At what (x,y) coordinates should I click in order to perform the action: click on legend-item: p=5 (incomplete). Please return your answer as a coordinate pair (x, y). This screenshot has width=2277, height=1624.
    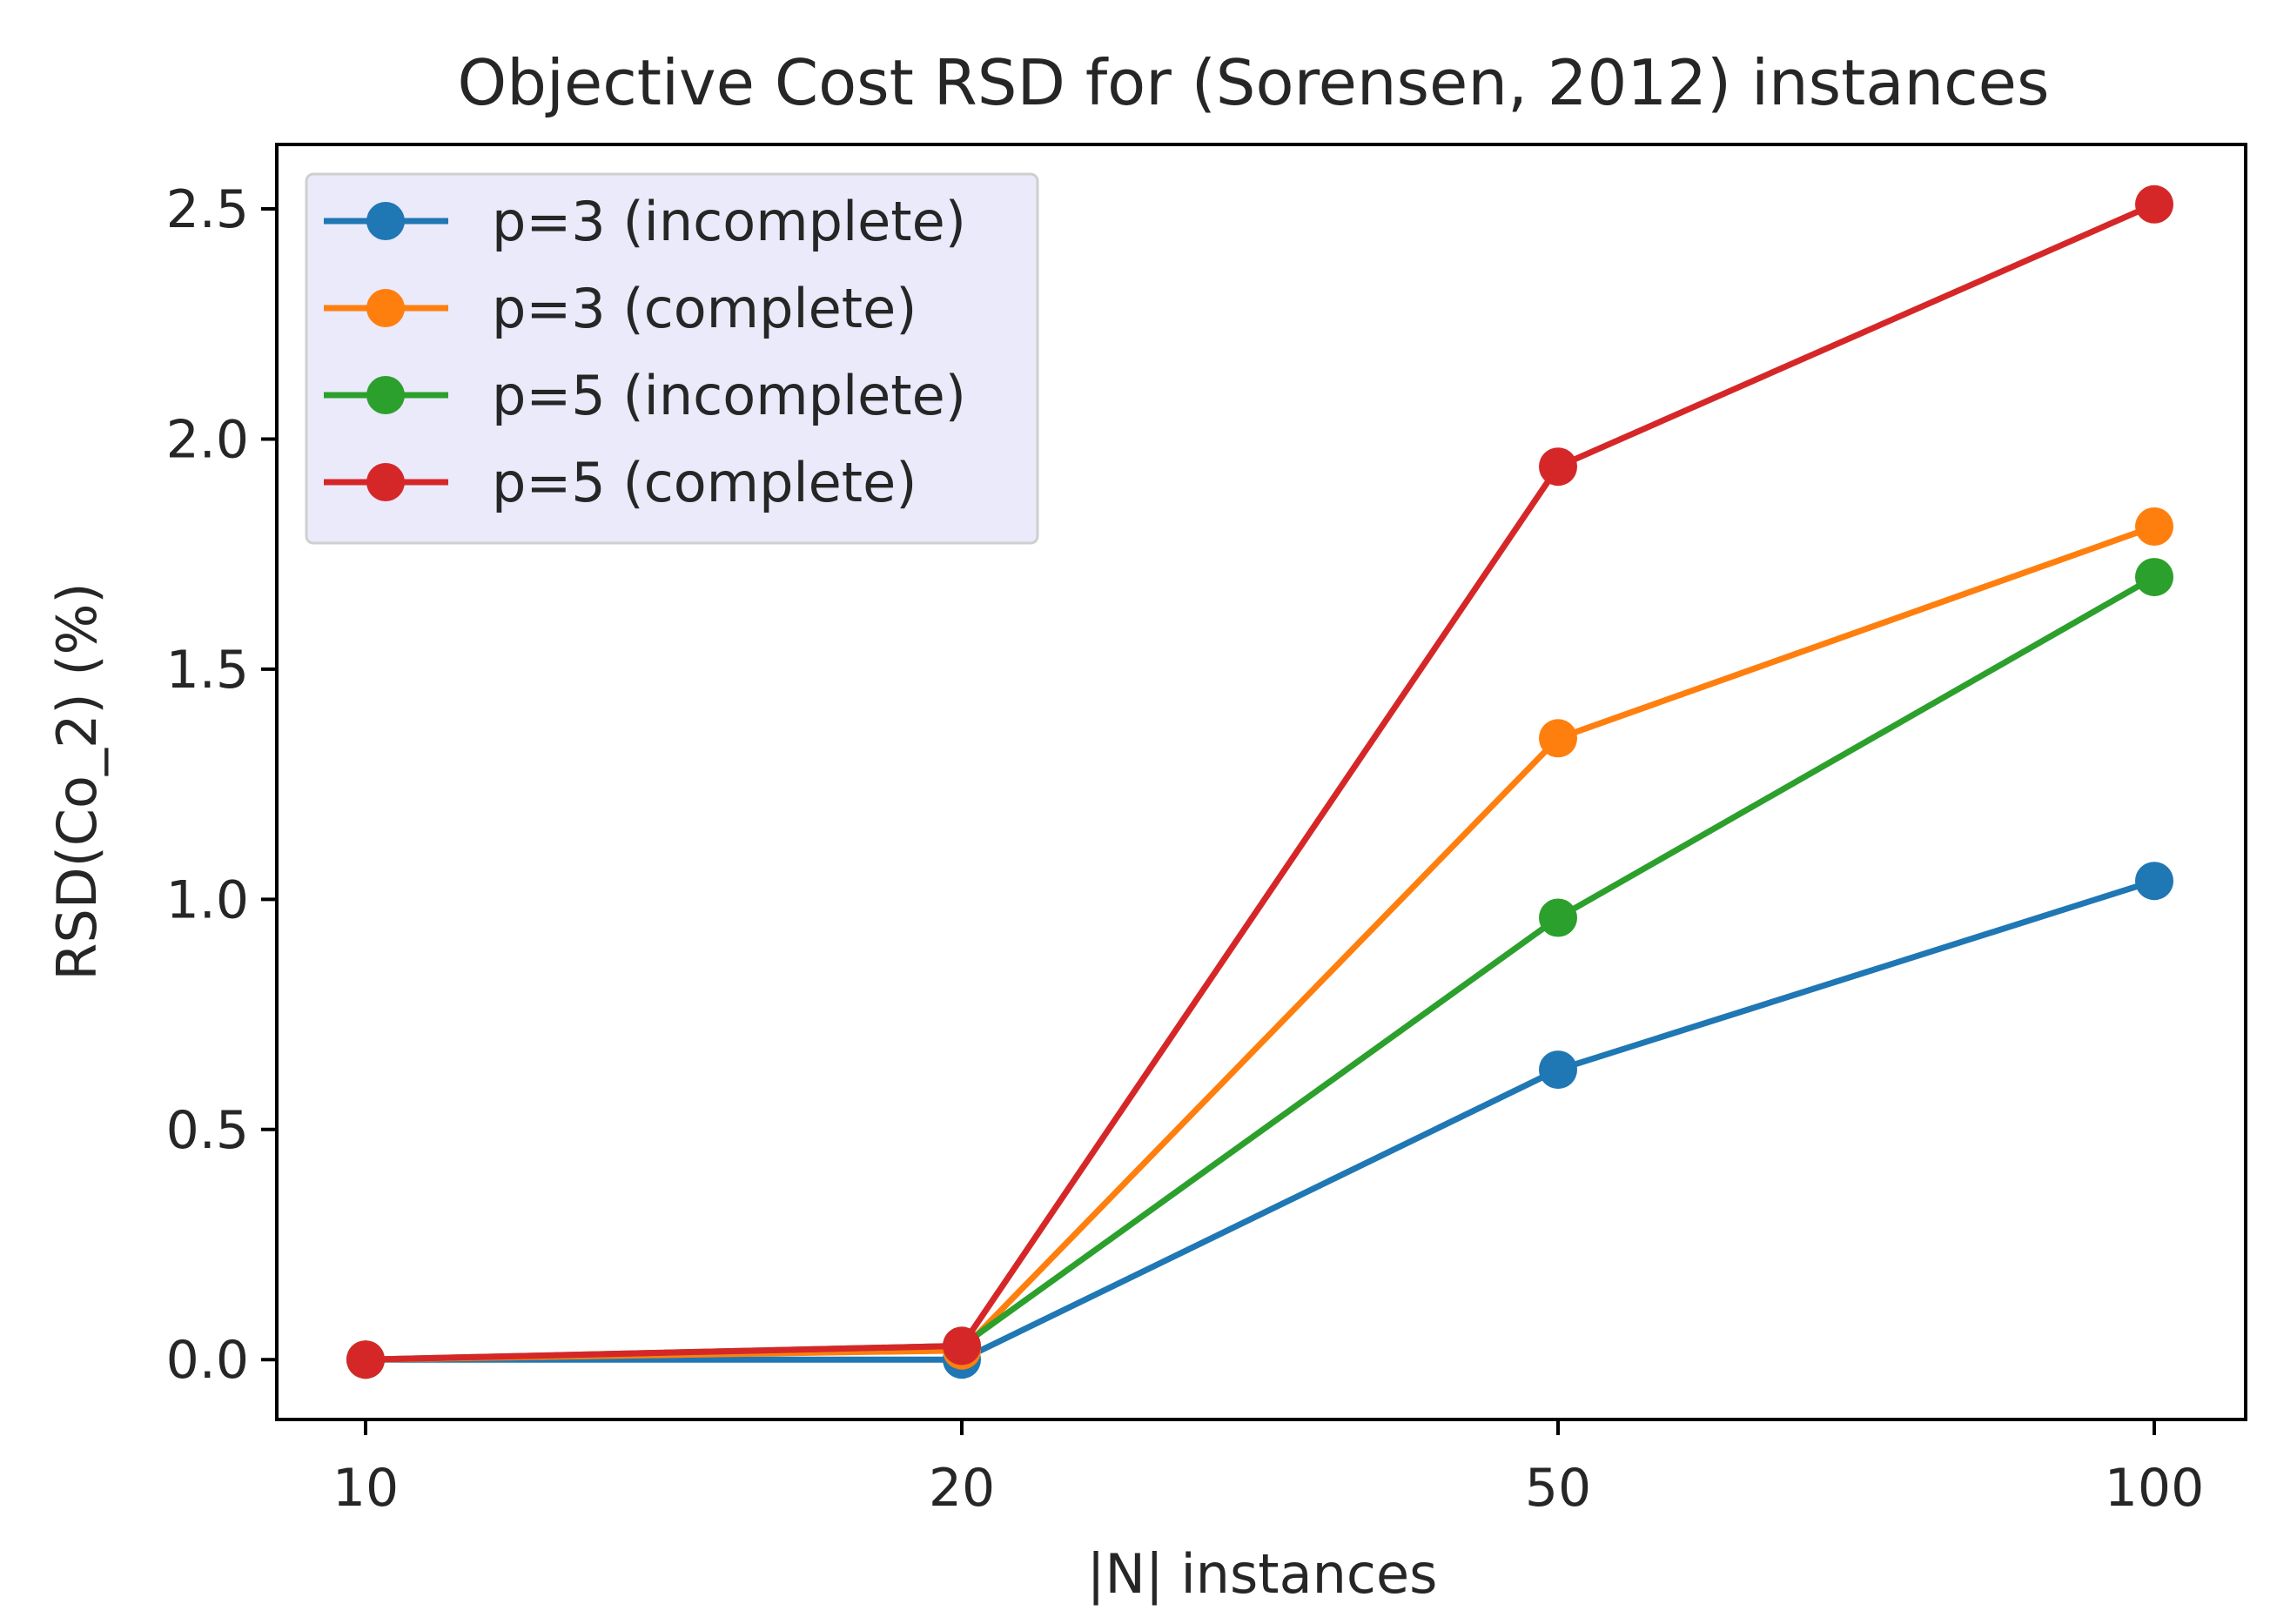
    Looking at the image, I should click on (645, 395).